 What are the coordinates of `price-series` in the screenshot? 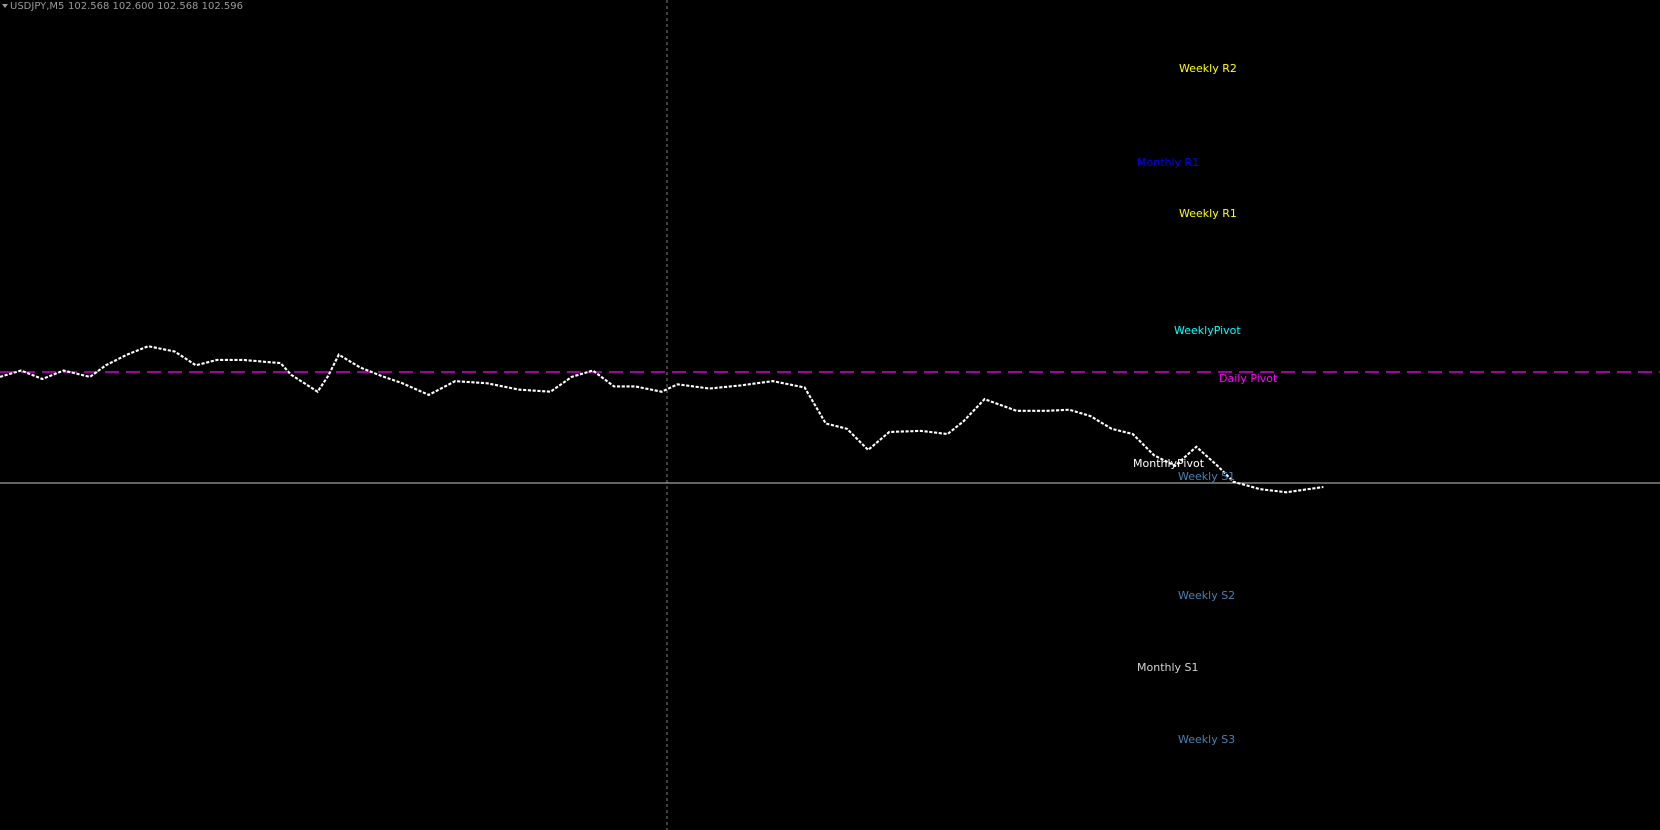 It's located at (662, 419).